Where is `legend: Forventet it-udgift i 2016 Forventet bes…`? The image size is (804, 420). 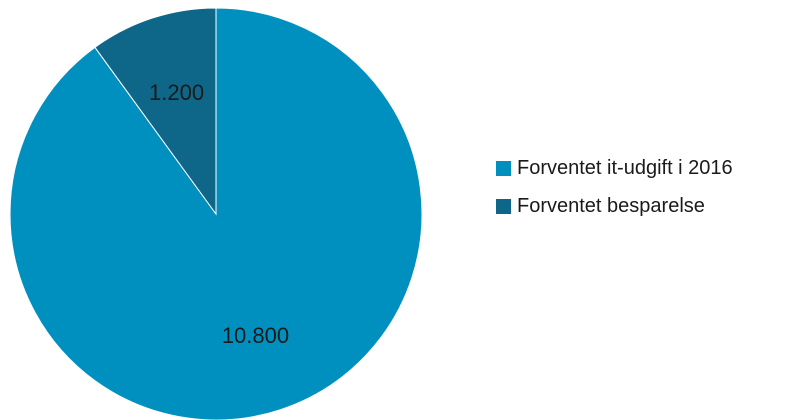 legend: Forventet it-udgift i 2016 Forventet bes… is located at coordinates (614, 193).